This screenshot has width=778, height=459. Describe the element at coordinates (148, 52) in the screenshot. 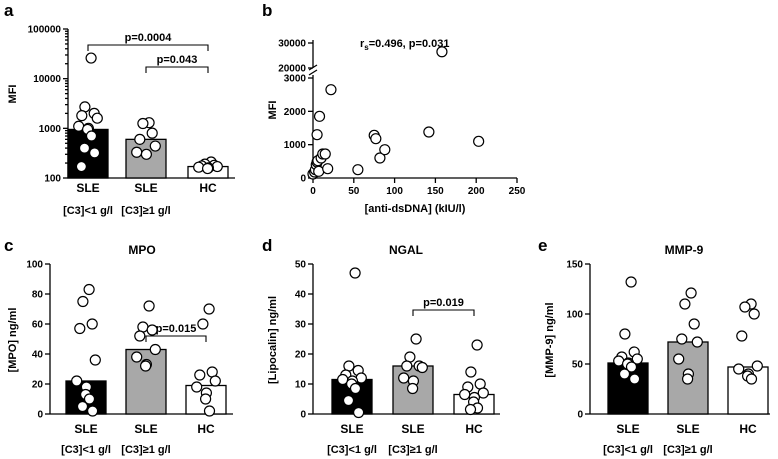

I see `significance-brackets: p=0.0004 p=0.043` at that location.